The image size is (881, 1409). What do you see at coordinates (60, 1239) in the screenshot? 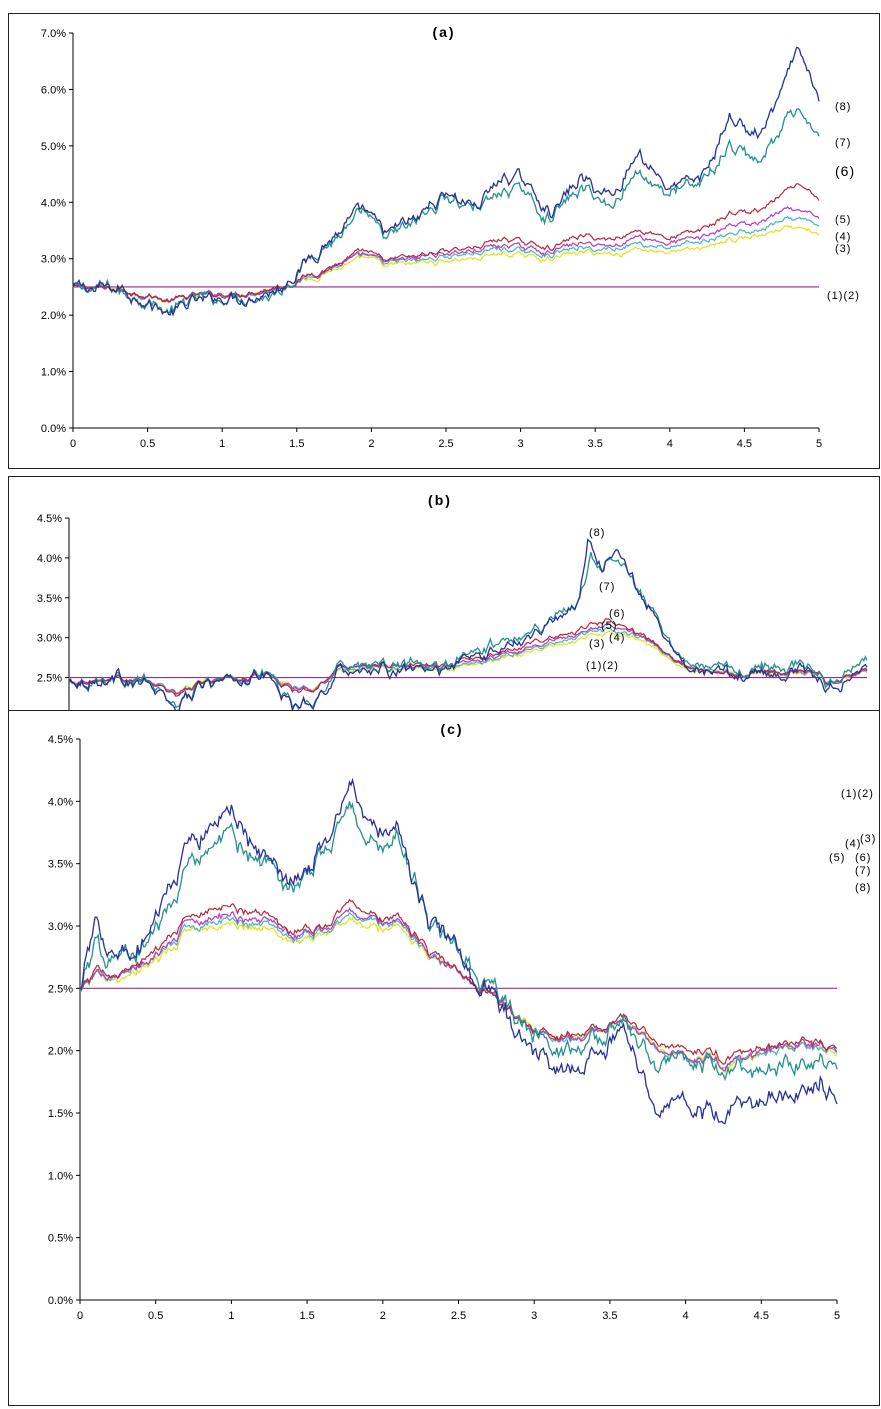
I see `y-tick-label: 0.5%` at bounding box center [60, 1239].